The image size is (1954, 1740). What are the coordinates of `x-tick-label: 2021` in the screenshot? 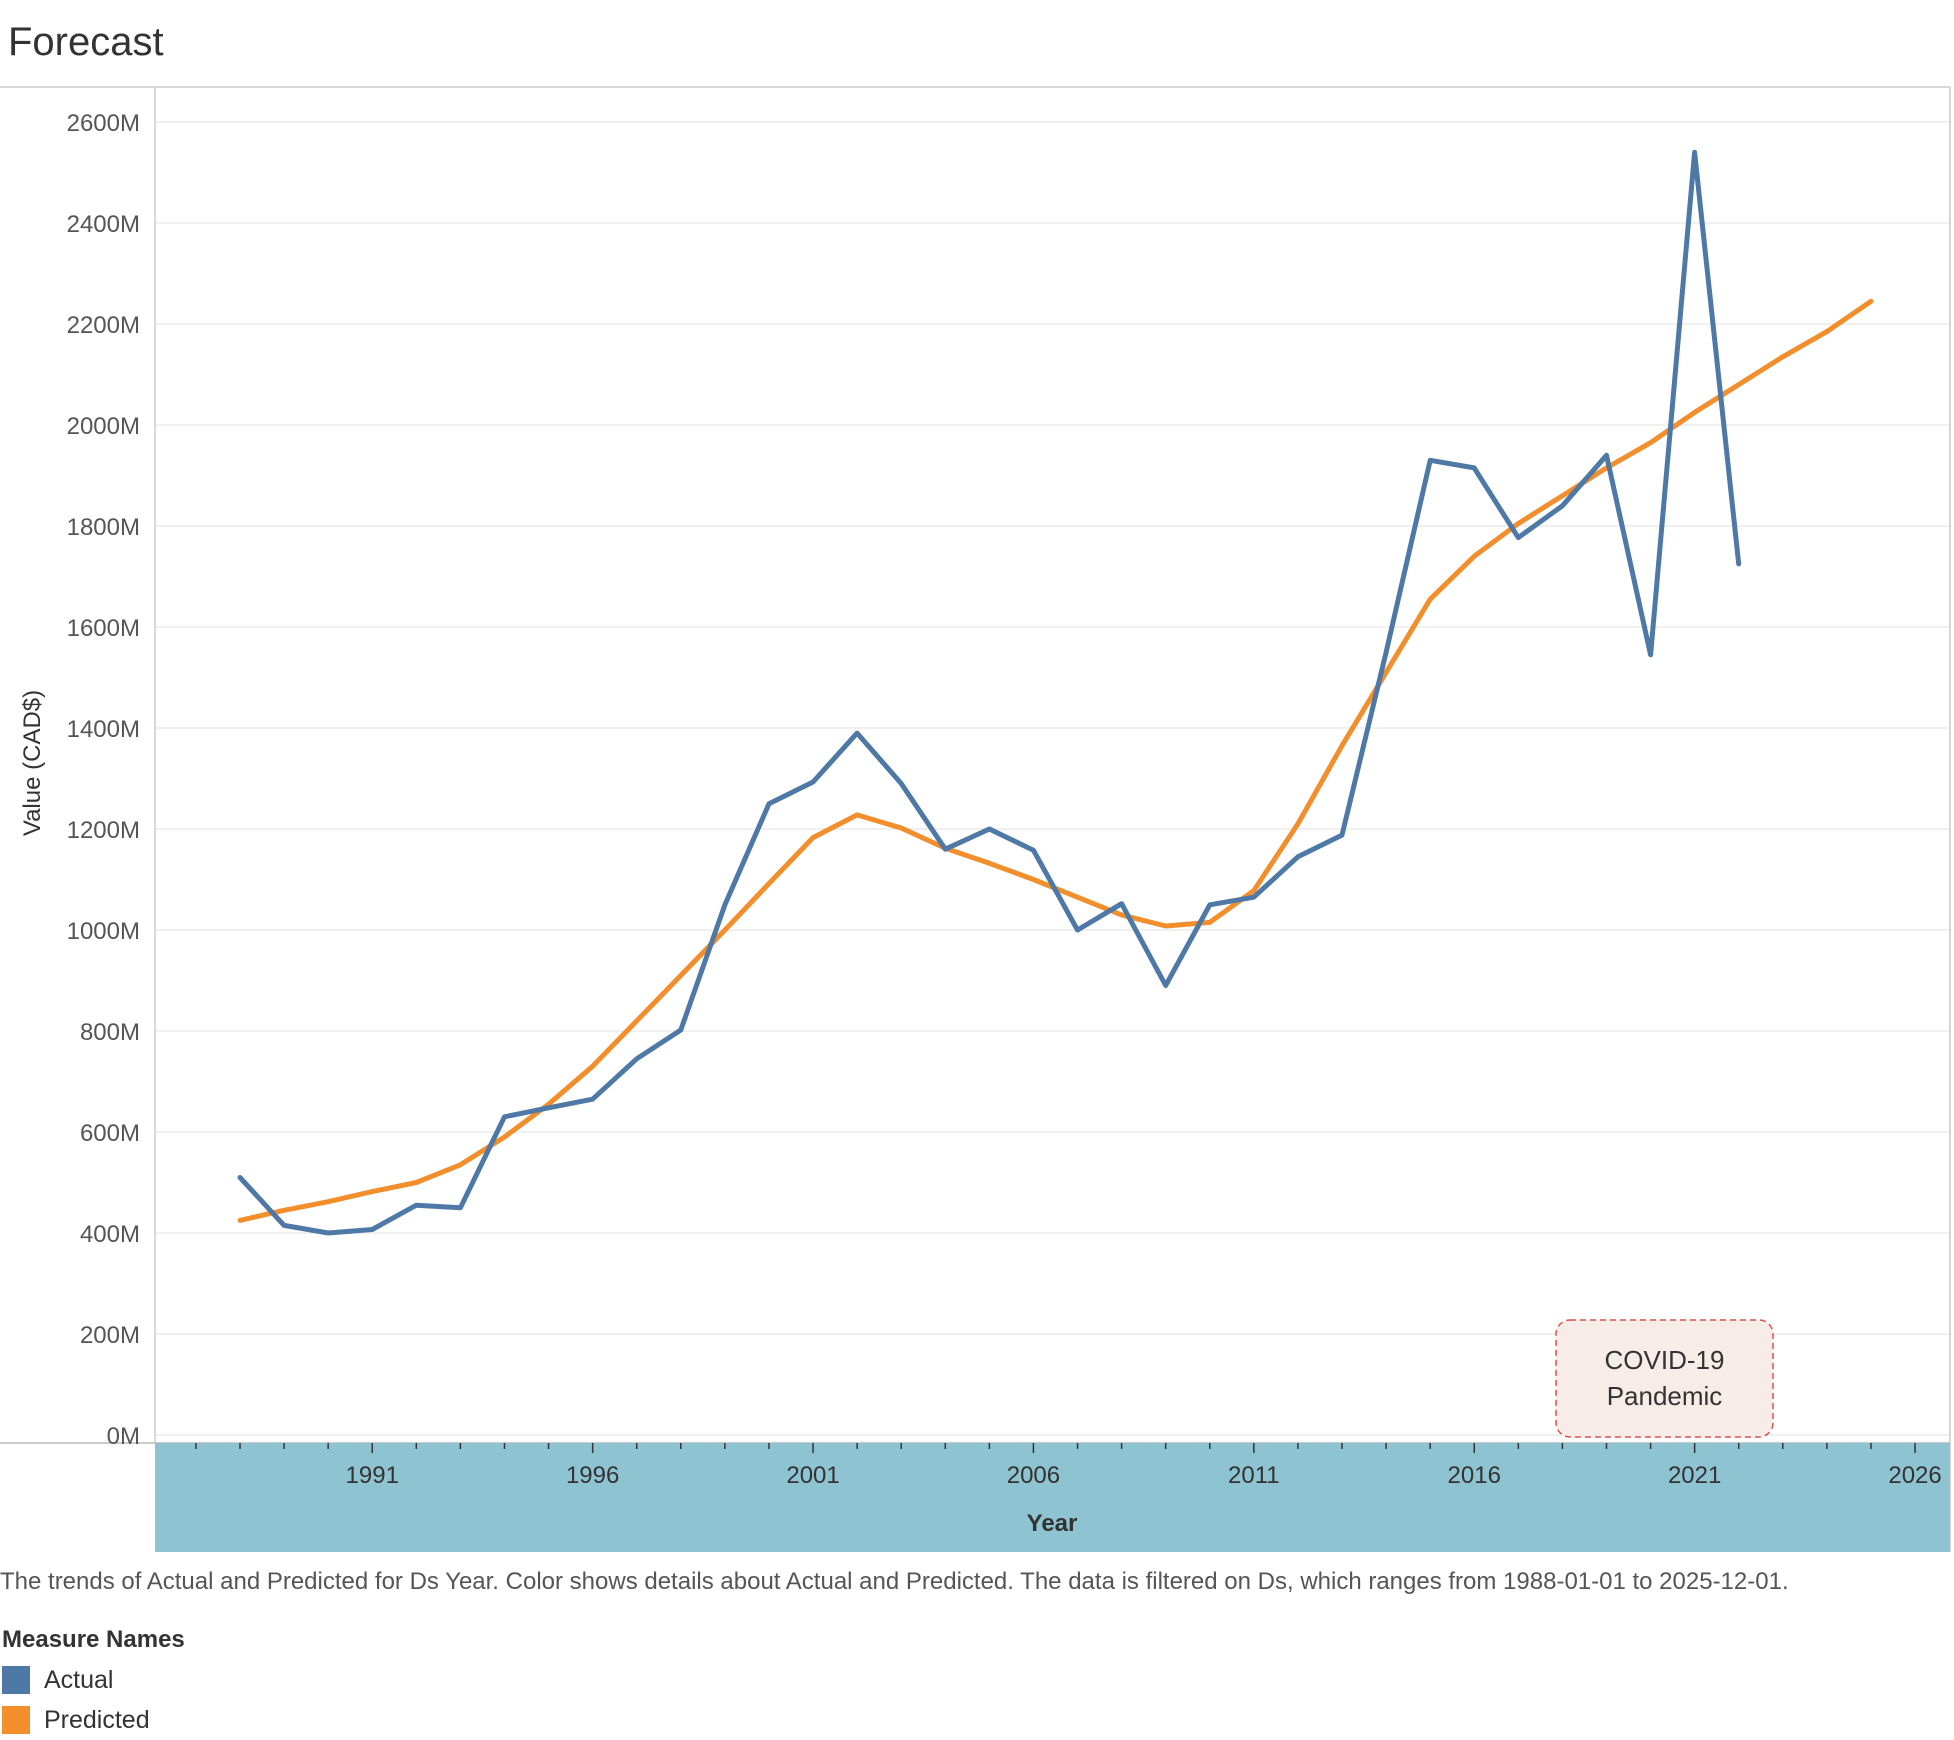 It's located at (1694, 1475).